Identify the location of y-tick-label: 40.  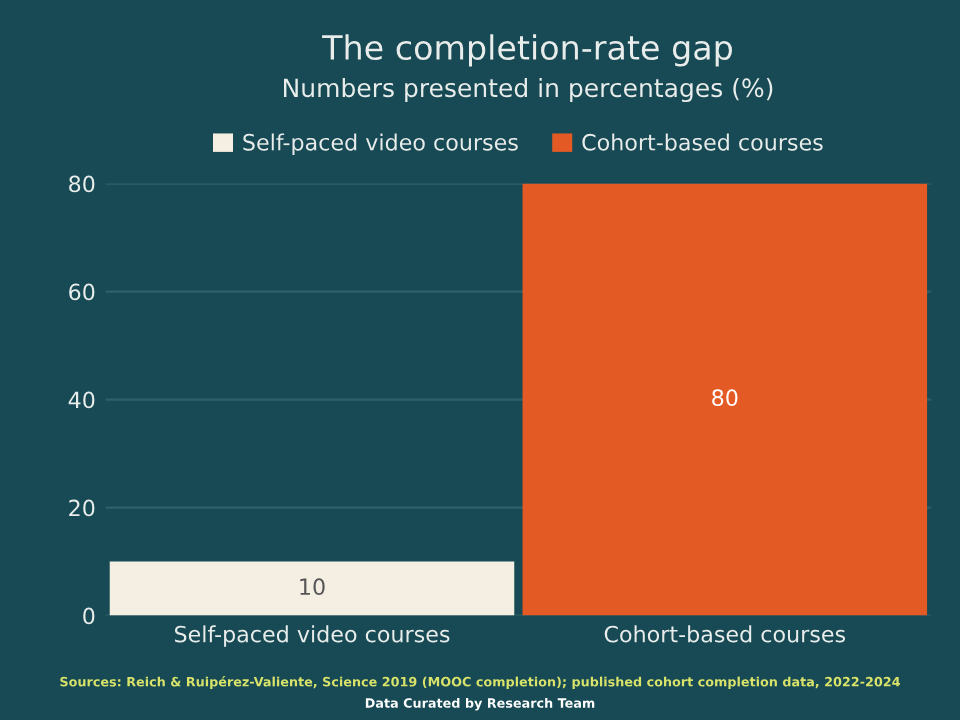
(81, 400).